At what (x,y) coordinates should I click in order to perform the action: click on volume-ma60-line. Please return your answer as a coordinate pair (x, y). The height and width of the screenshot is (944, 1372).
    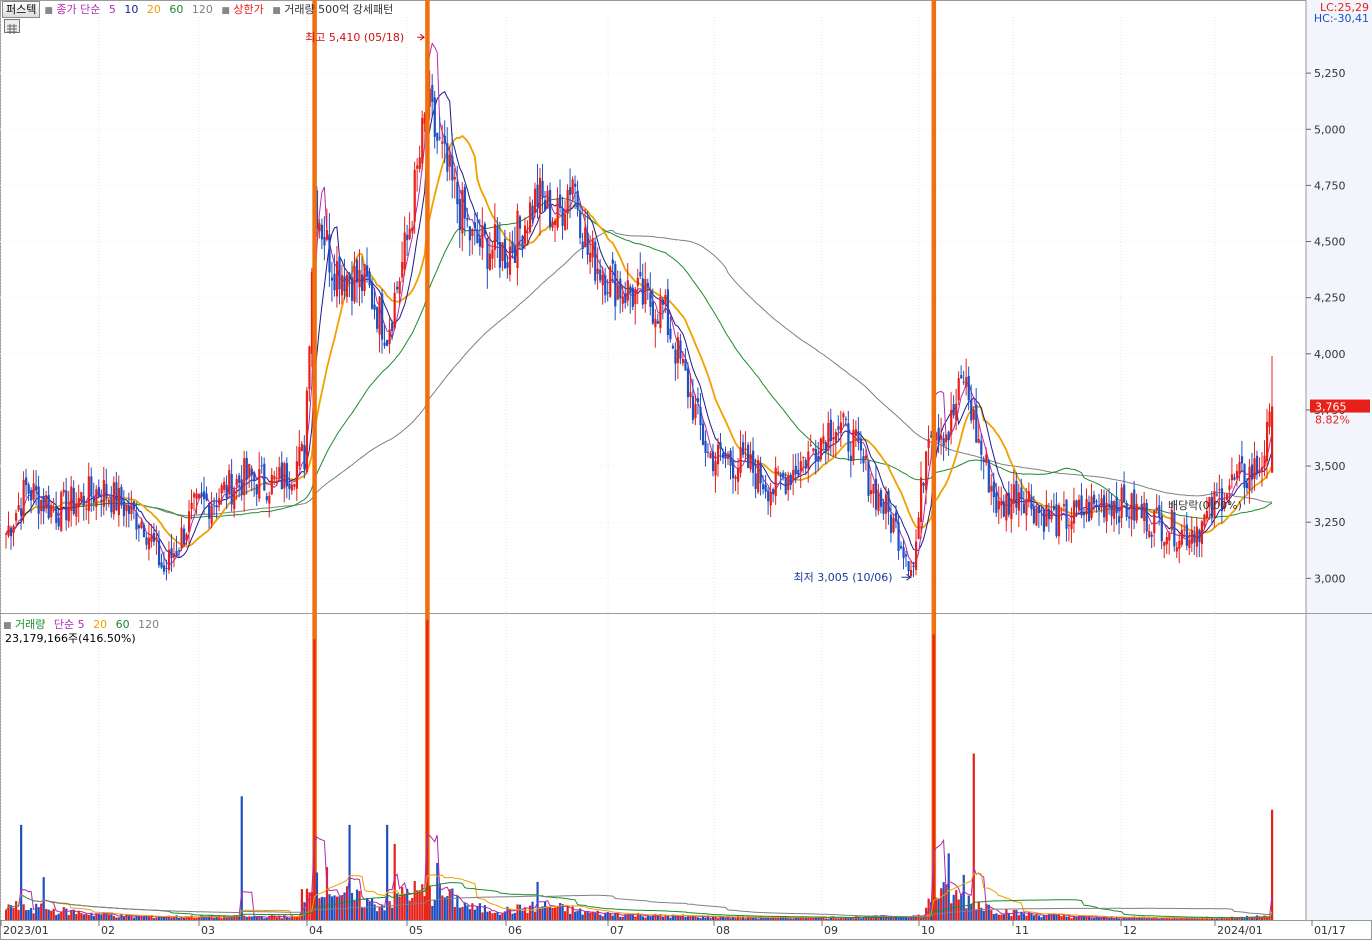
    Looking at the image, I should click on (639, 900).